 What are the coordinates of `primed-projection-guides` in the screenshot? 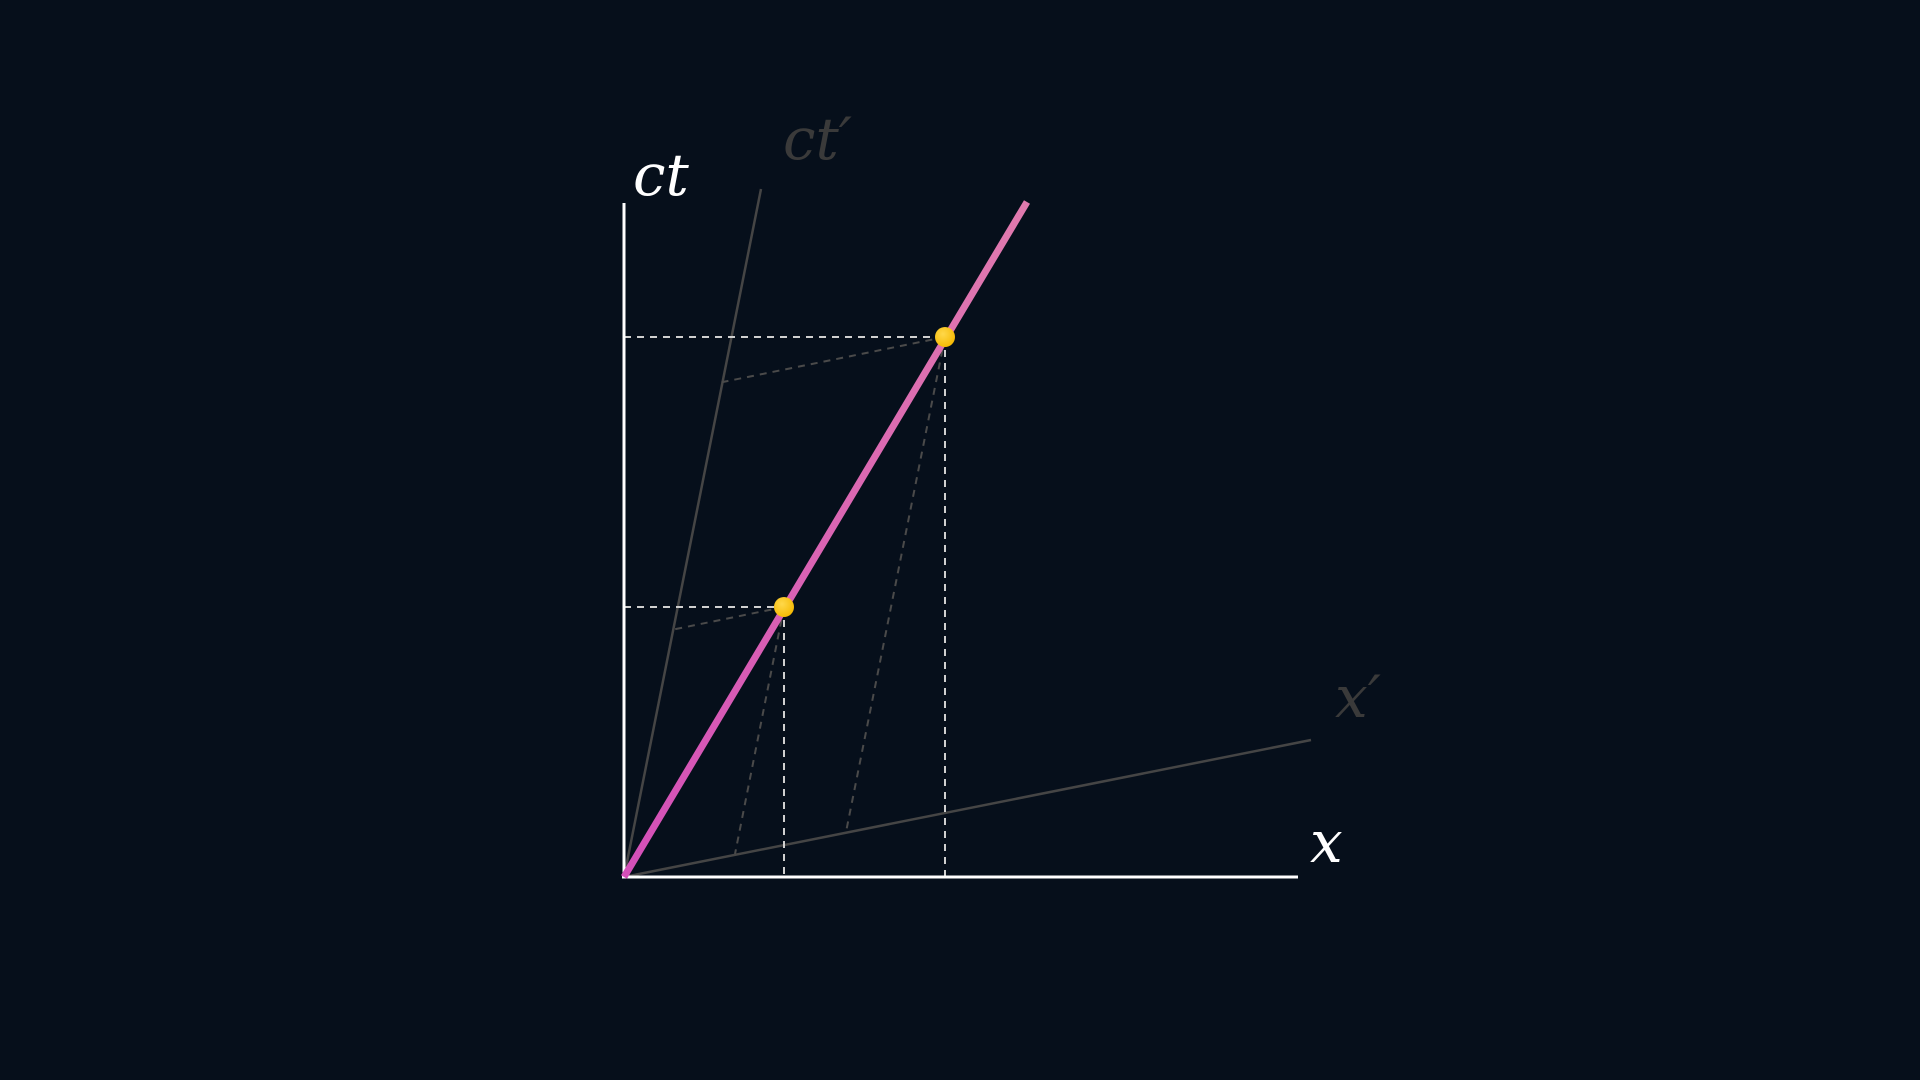 It's located at (808, 595).